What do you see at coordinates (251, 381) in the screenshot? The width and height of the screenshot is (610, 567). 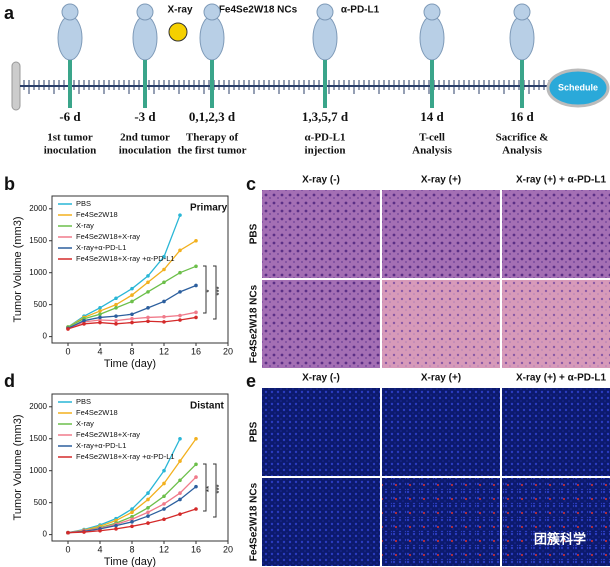 I see `panel-label: e` at bounding box center [251, 381].